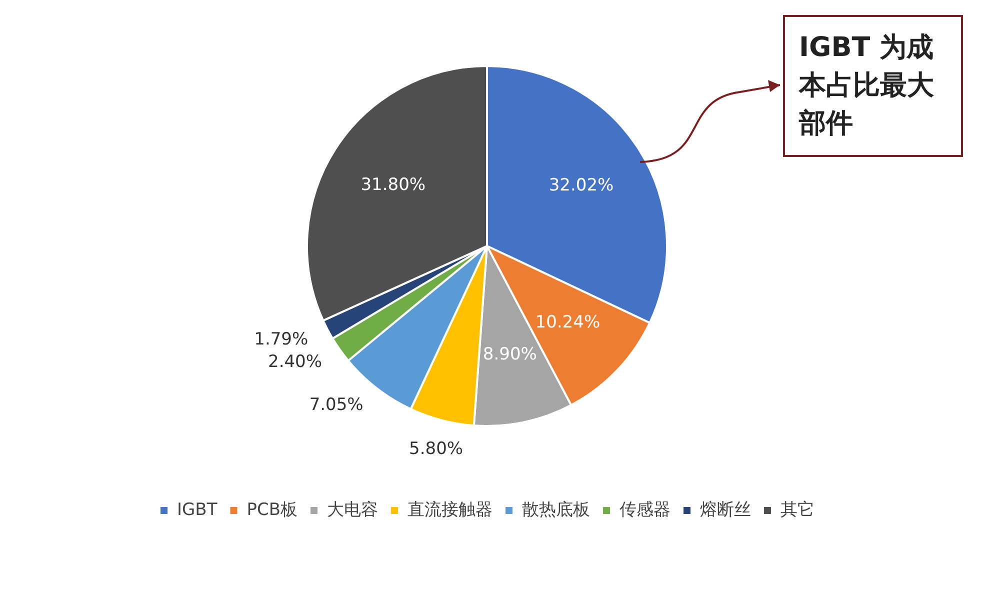  Describe the element at coordinates (645, 510) in the screenshot. I see `legend-label: 传感器` at that location.